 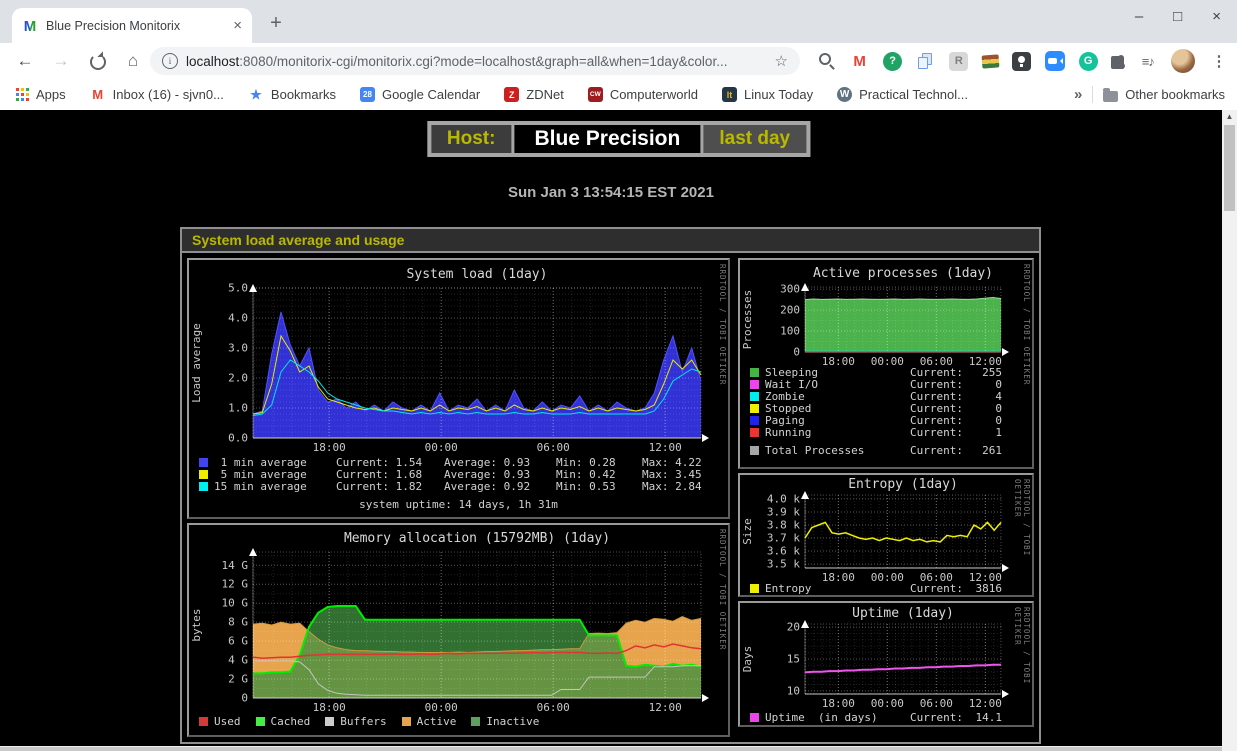 I want to click on tab-strip: M Blue Precision Monitorix × + – □ ×, so click(x=618, y=21).